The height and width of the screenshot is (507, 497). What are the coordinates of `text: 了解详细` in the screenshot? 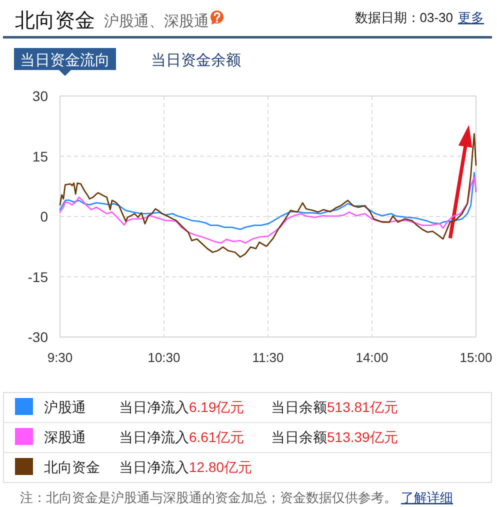 It's located at (427, 497).